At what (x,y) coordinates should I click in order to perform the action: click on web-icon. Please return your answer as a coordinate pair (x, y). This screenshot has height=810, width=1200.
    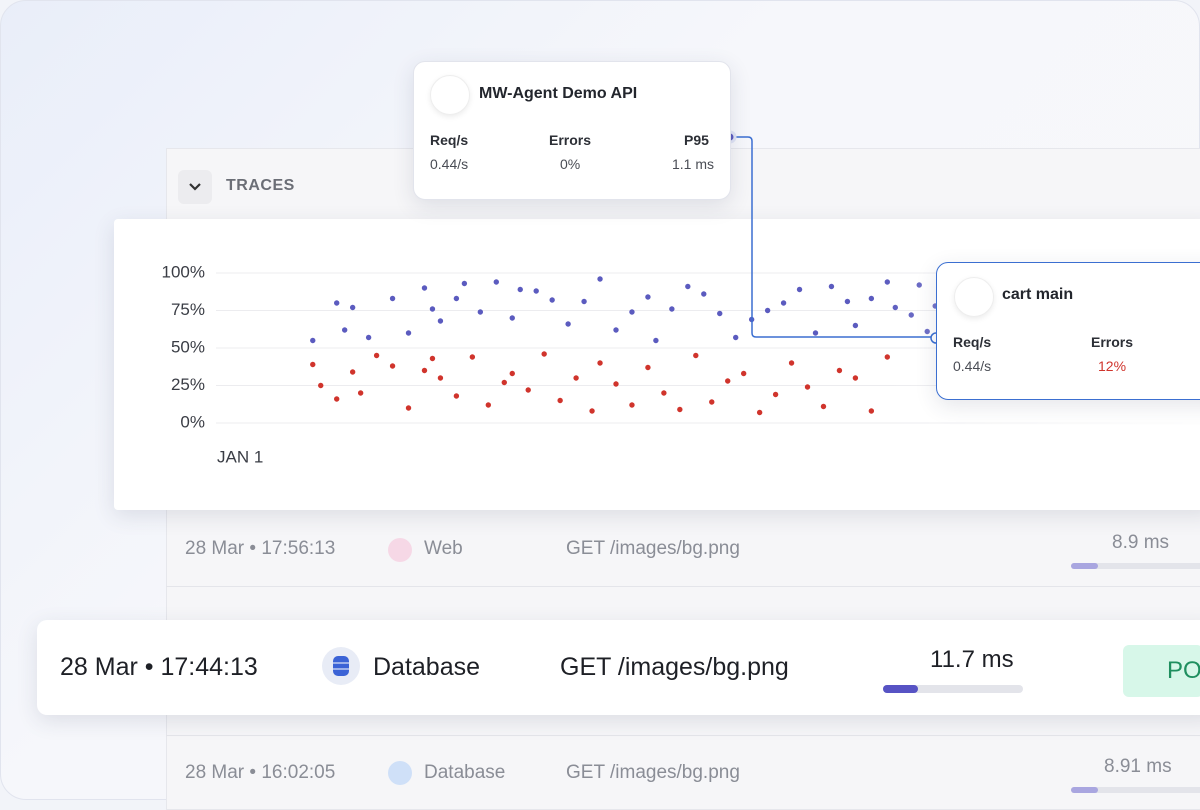
    Looking at the image, I should click on (400, 550).